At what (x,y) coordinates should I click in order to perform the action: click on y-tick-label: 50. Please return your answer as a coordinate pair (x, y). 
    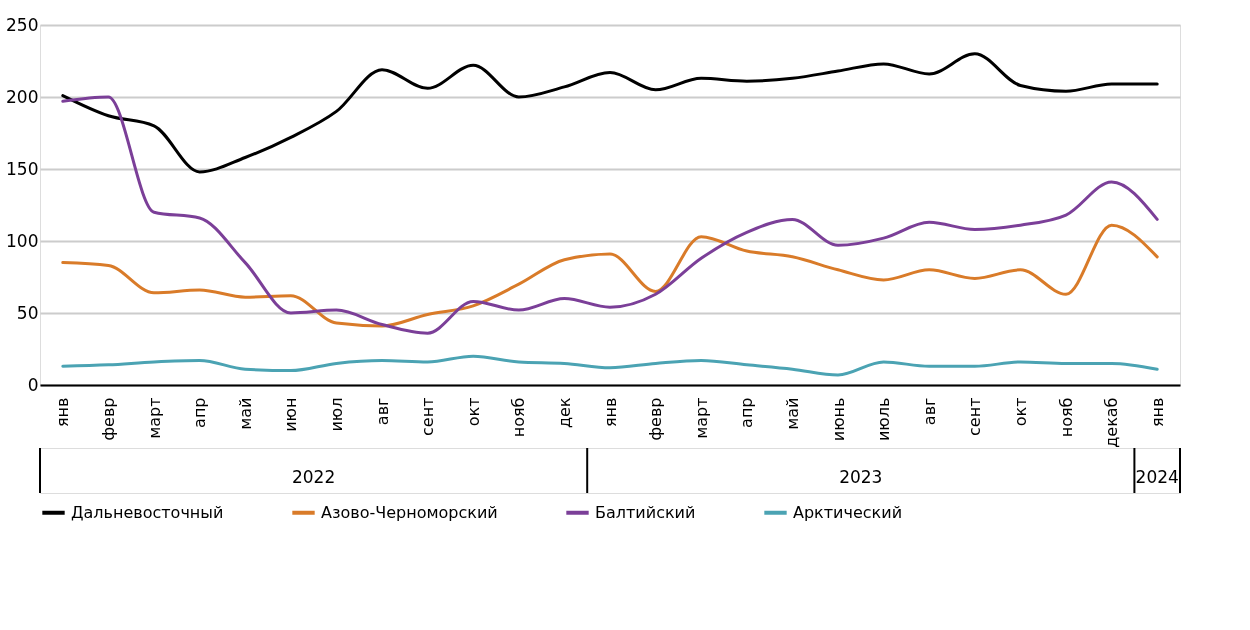
    Looking at the image, I should click on (27, 312).